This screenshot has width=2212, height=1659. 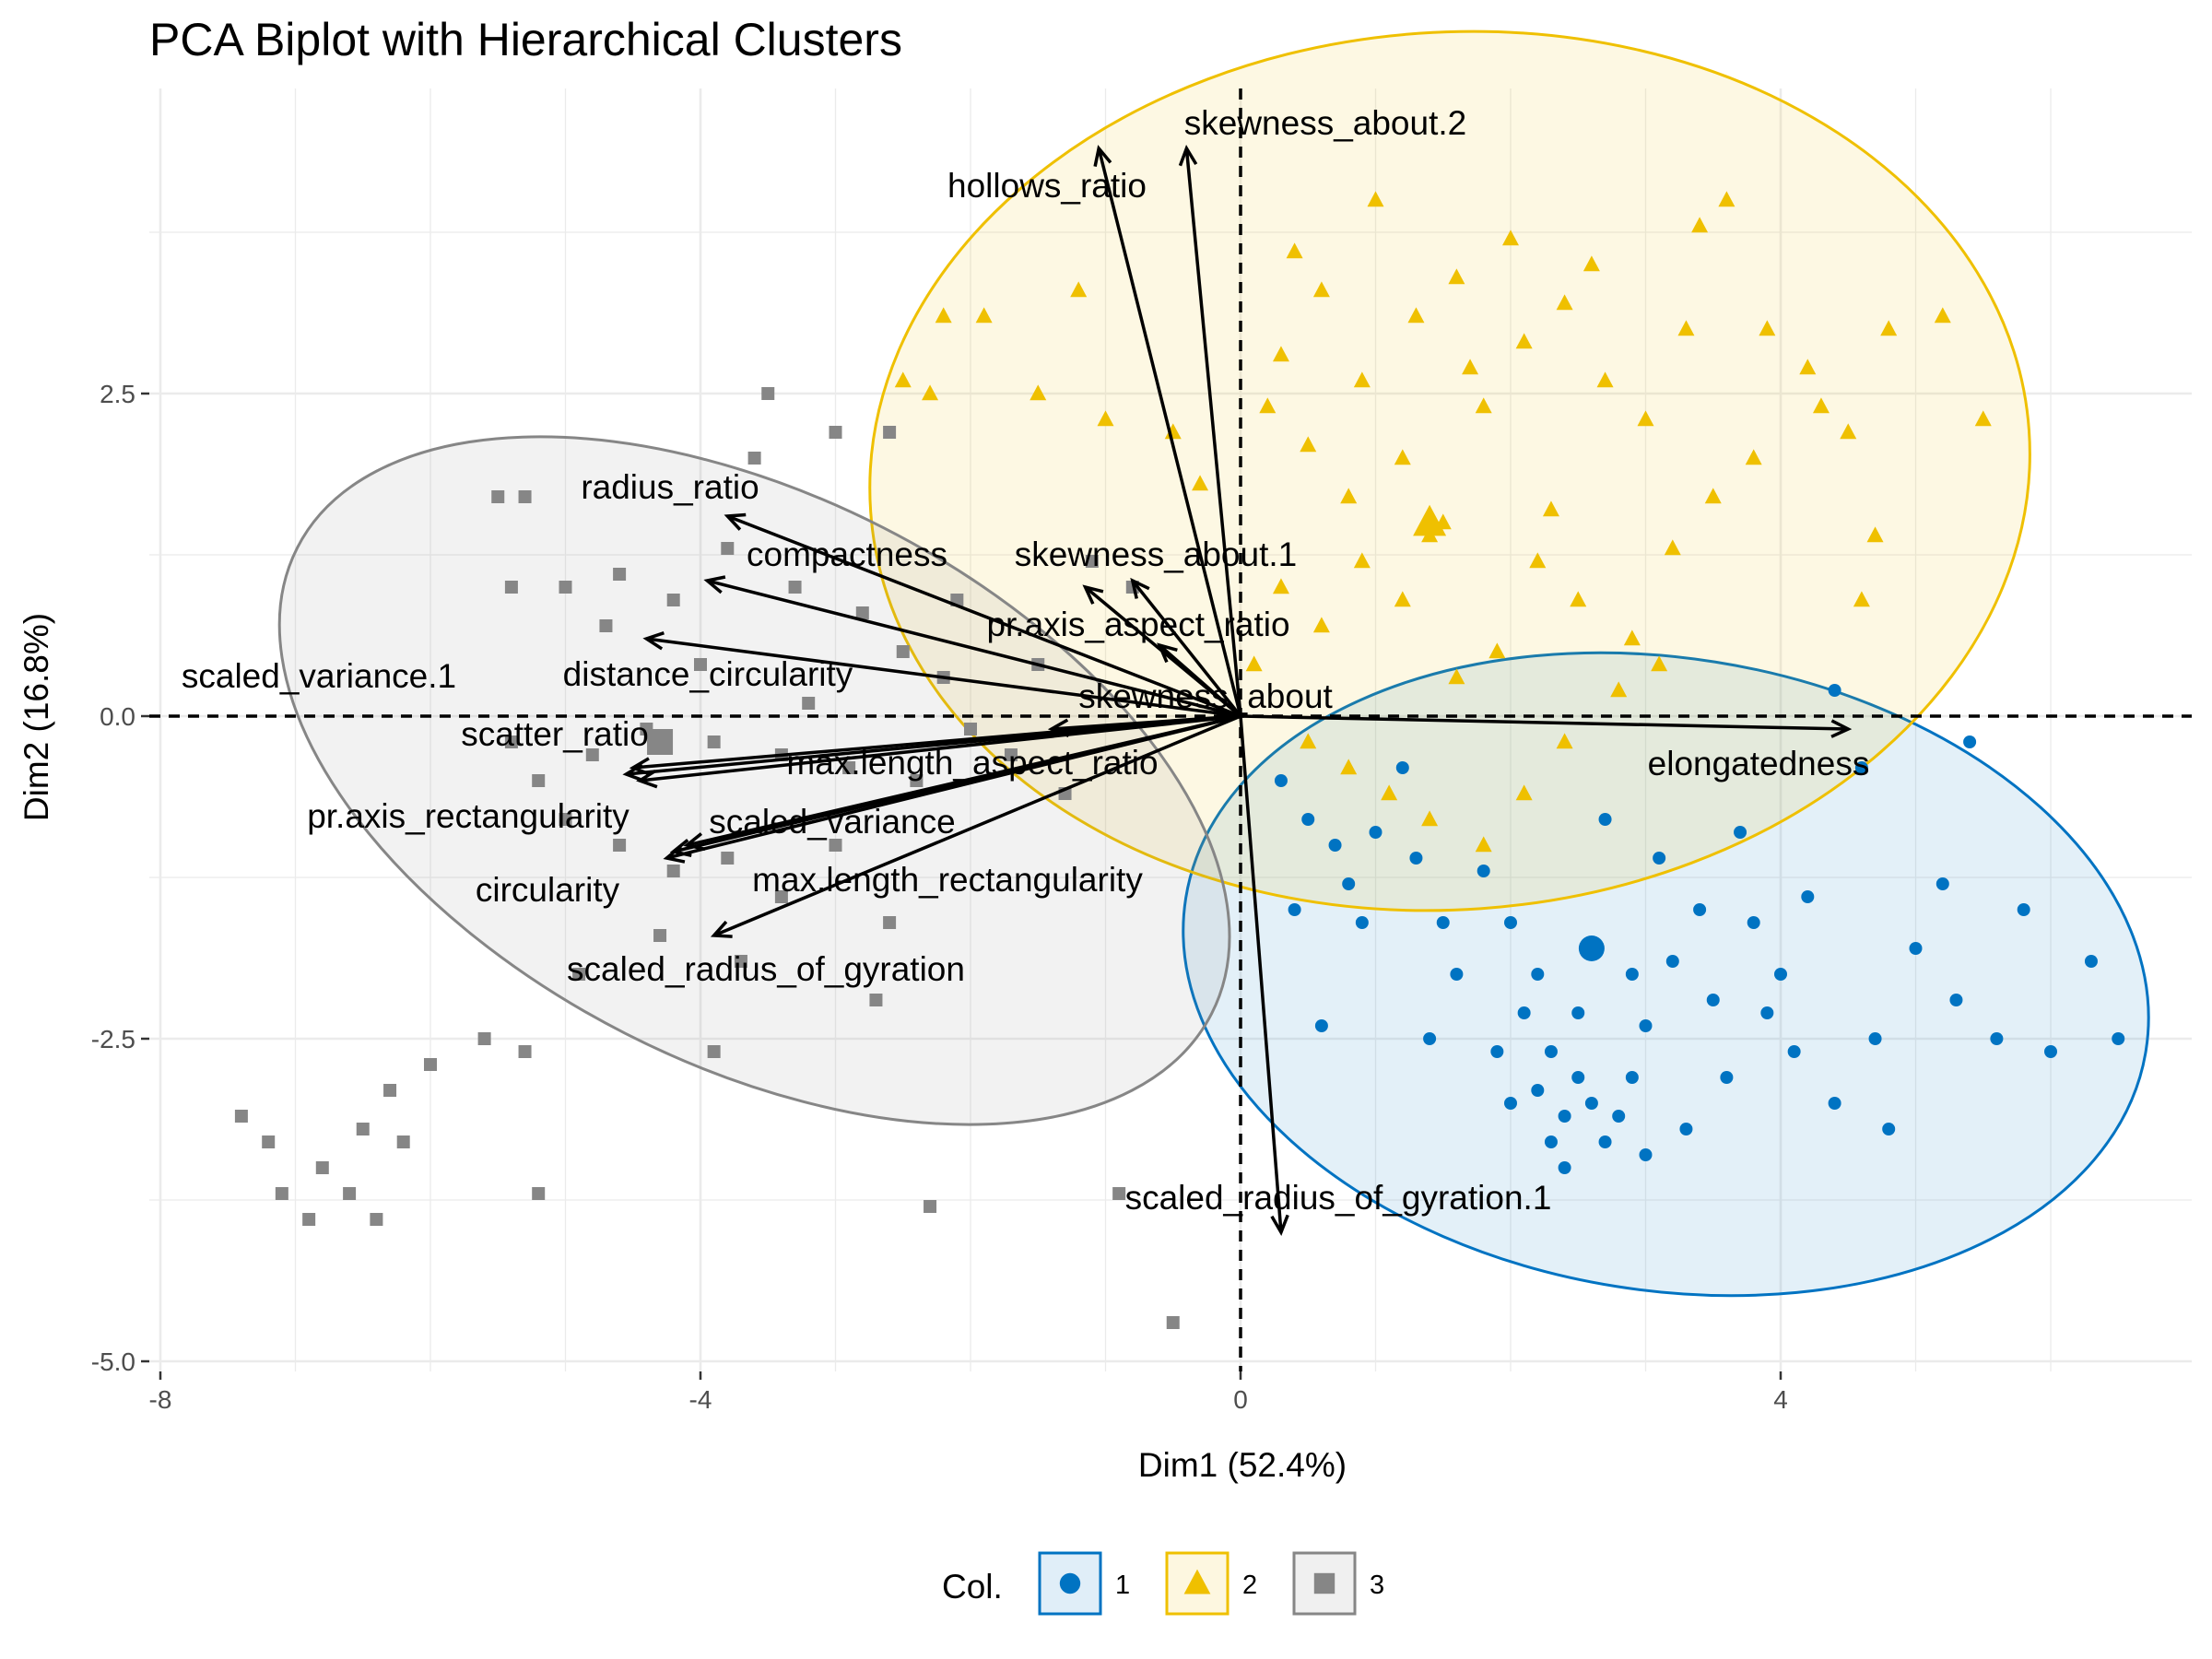 What do you see at coordinates (1188, 155) in the screenshot?
I see `arrowhead-skewness_about.2` at bounding box center [1188, 155].